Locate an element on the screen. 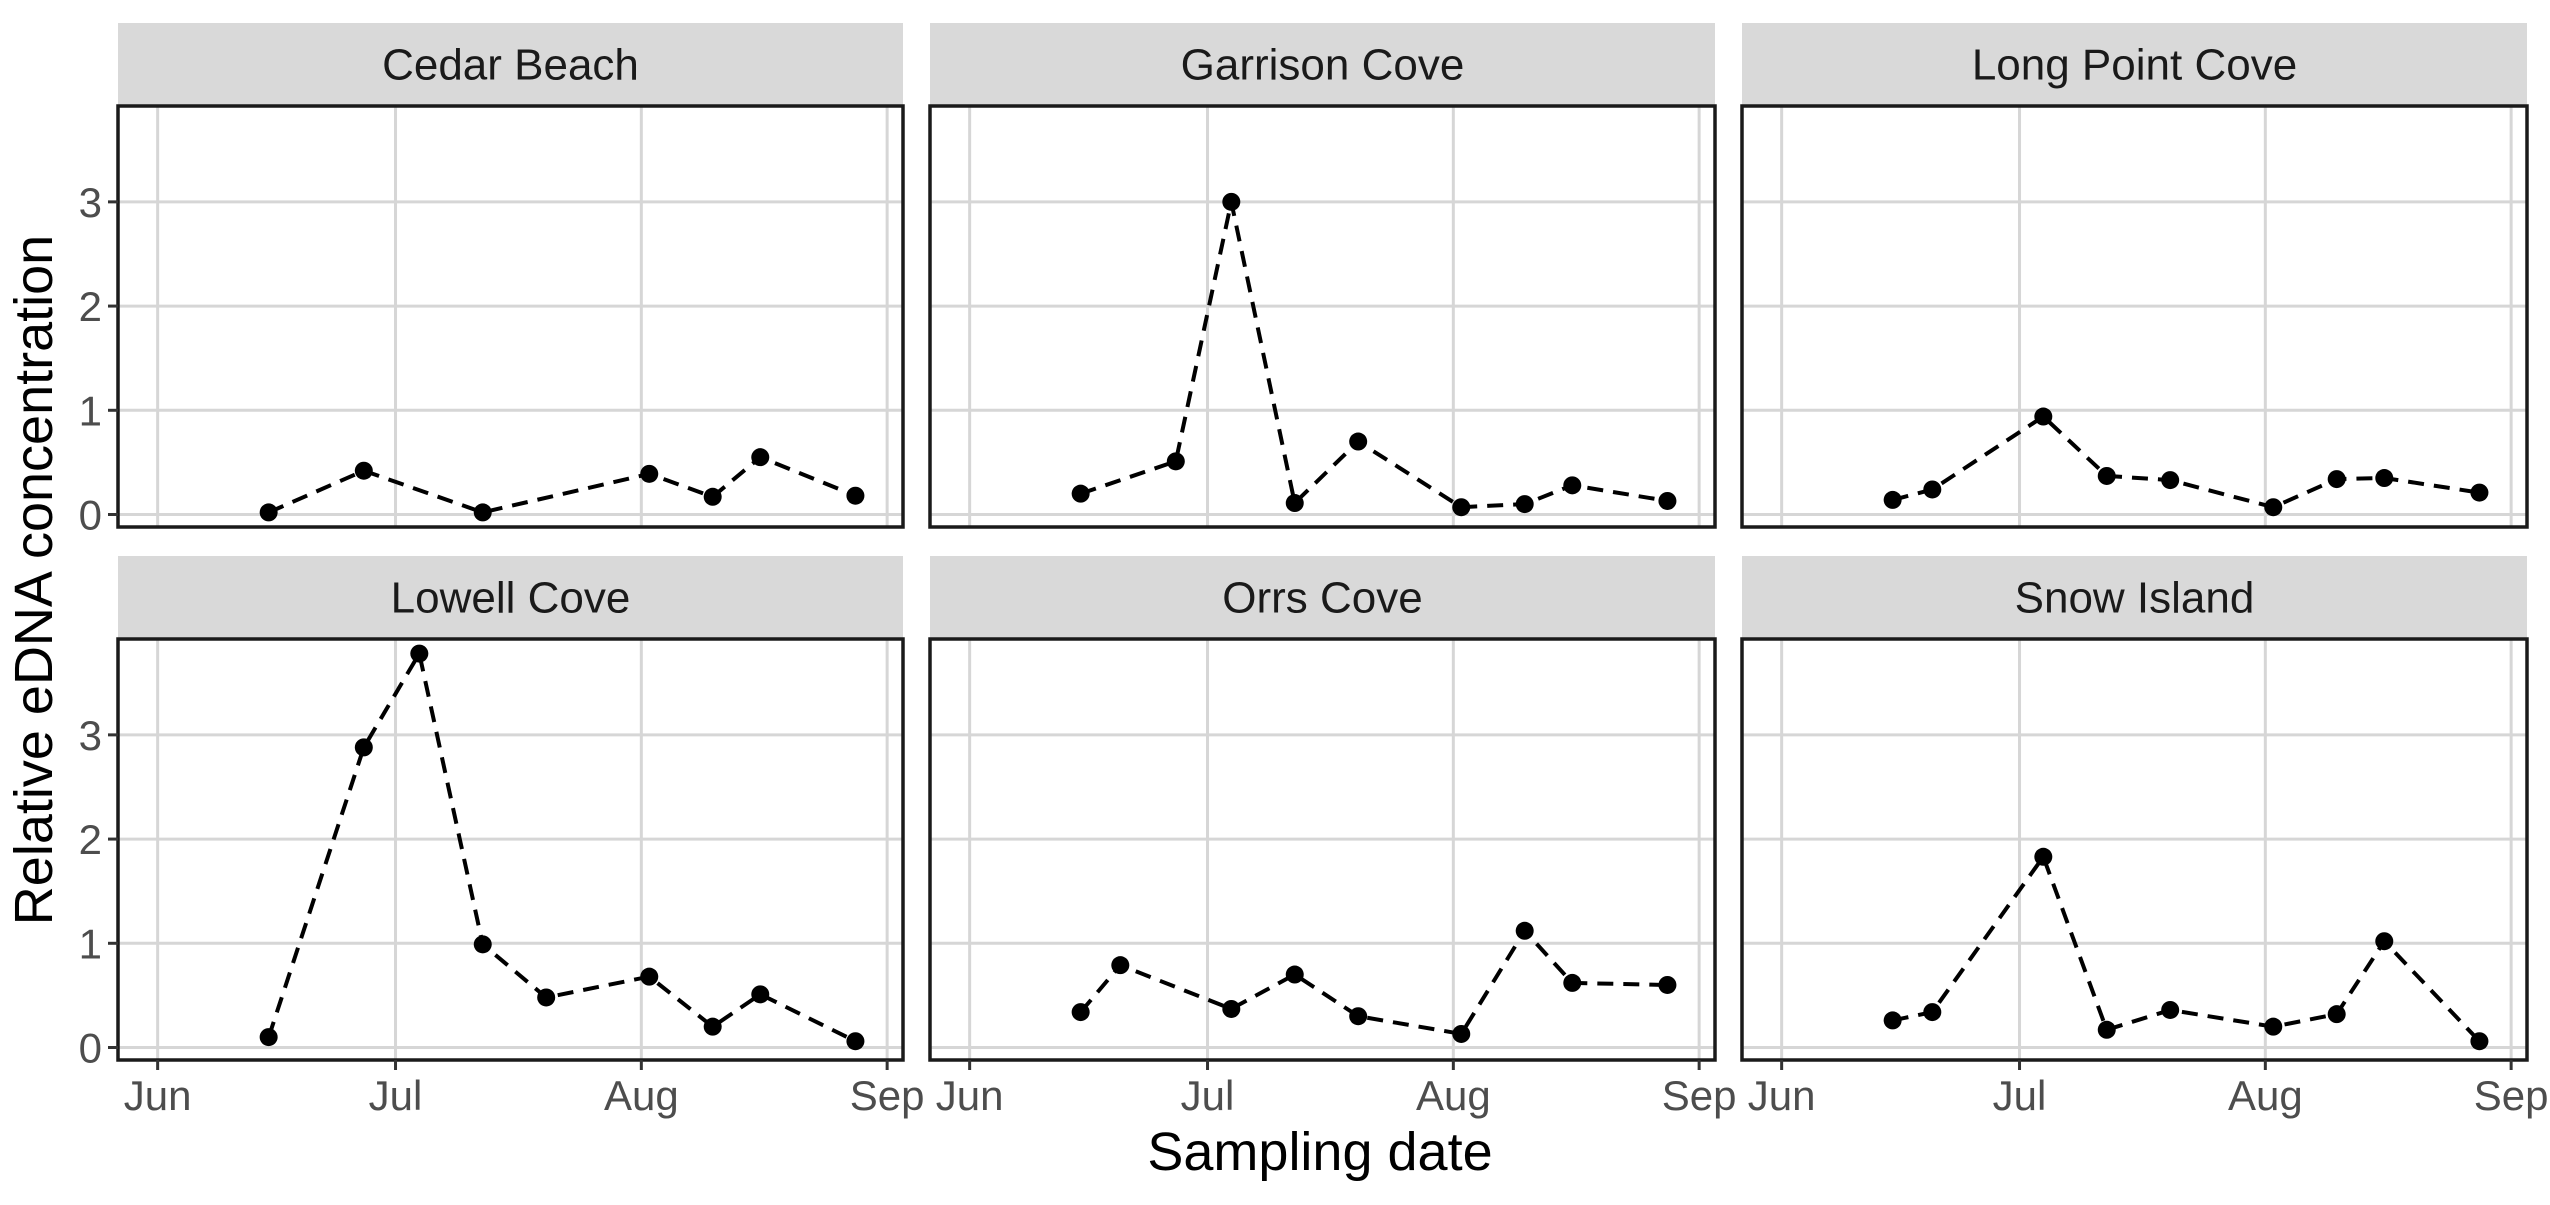 The width and height of the screenshot is (2550, 1205). facet-title: Cedar Beach is located at coordinates (510, 65).